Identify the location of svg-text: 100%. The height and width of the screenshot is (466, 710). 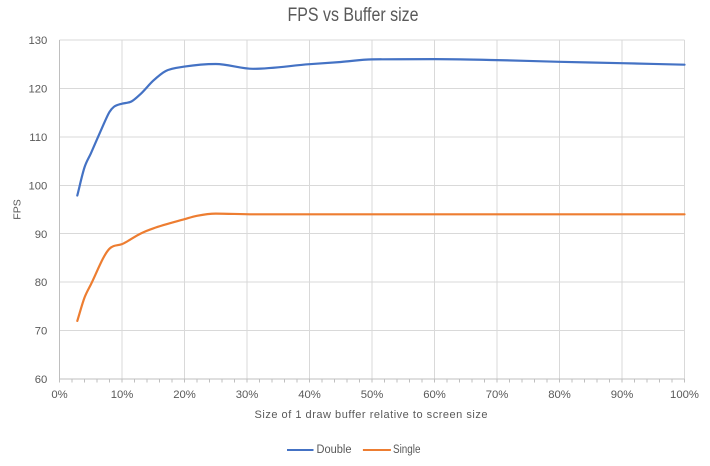
(684, 395).